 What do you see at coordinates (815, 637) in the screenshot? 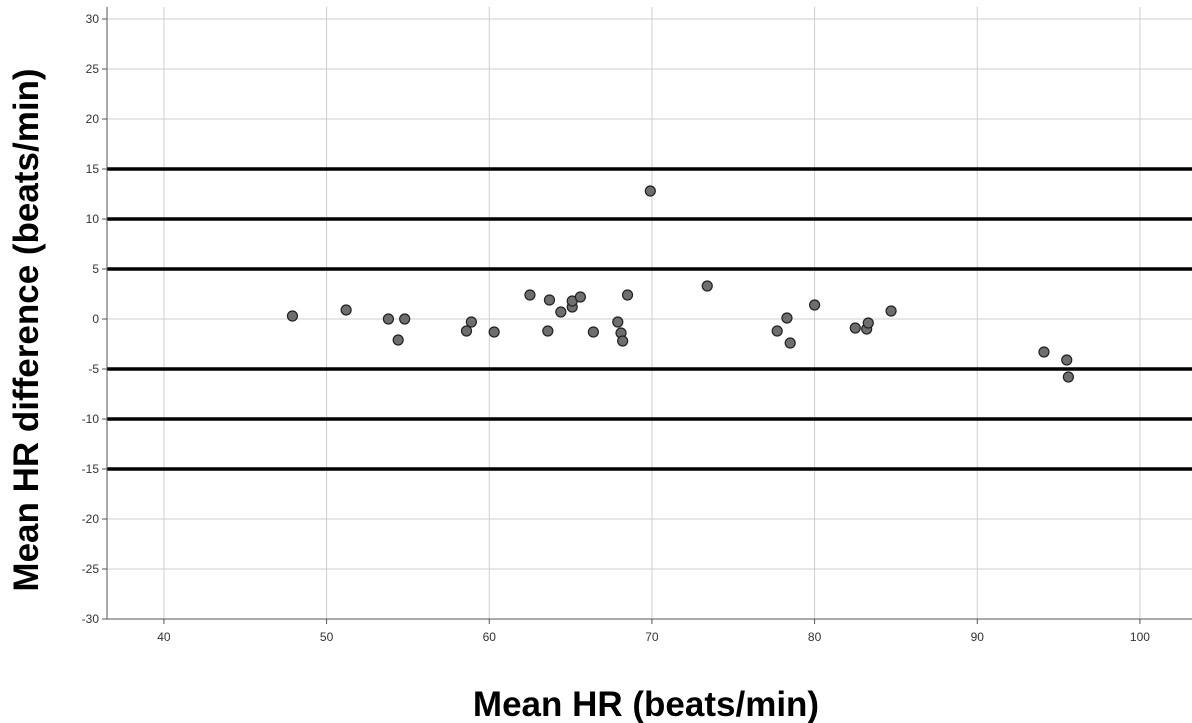
I see `x-tick-label: 80` at bounding box center [815, 637].